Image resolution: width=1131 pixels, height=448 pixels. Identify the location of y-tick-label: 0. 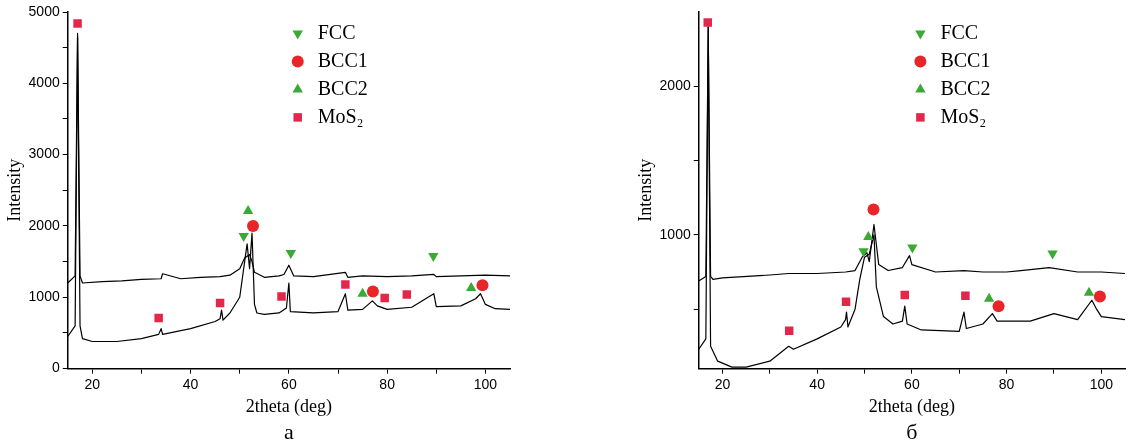
(55, 367).